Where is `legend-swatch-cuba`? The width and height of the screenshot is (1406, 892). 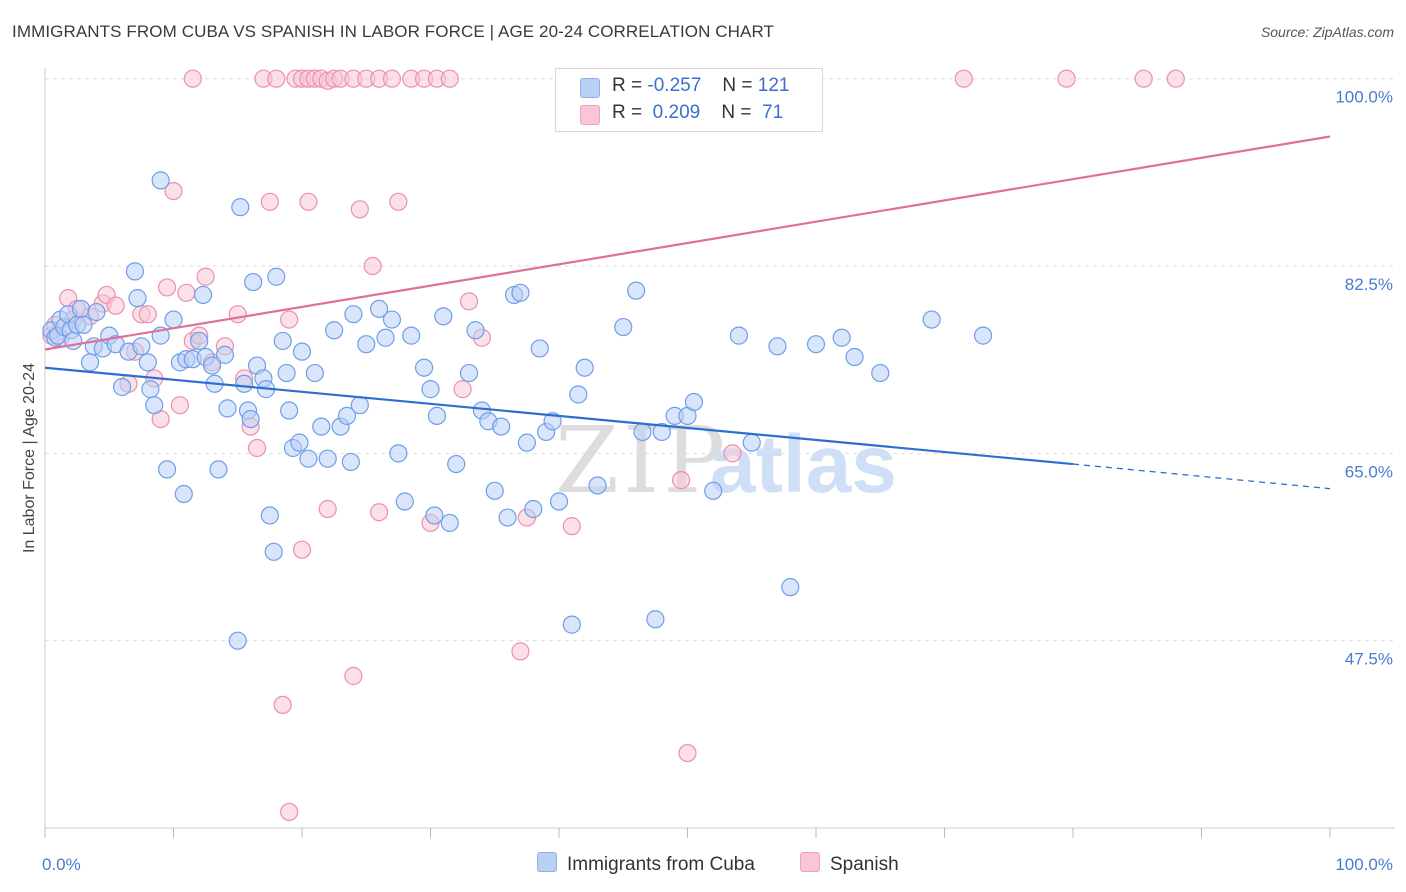
legend-swatch-cuba is located at coordinates (590, 88).